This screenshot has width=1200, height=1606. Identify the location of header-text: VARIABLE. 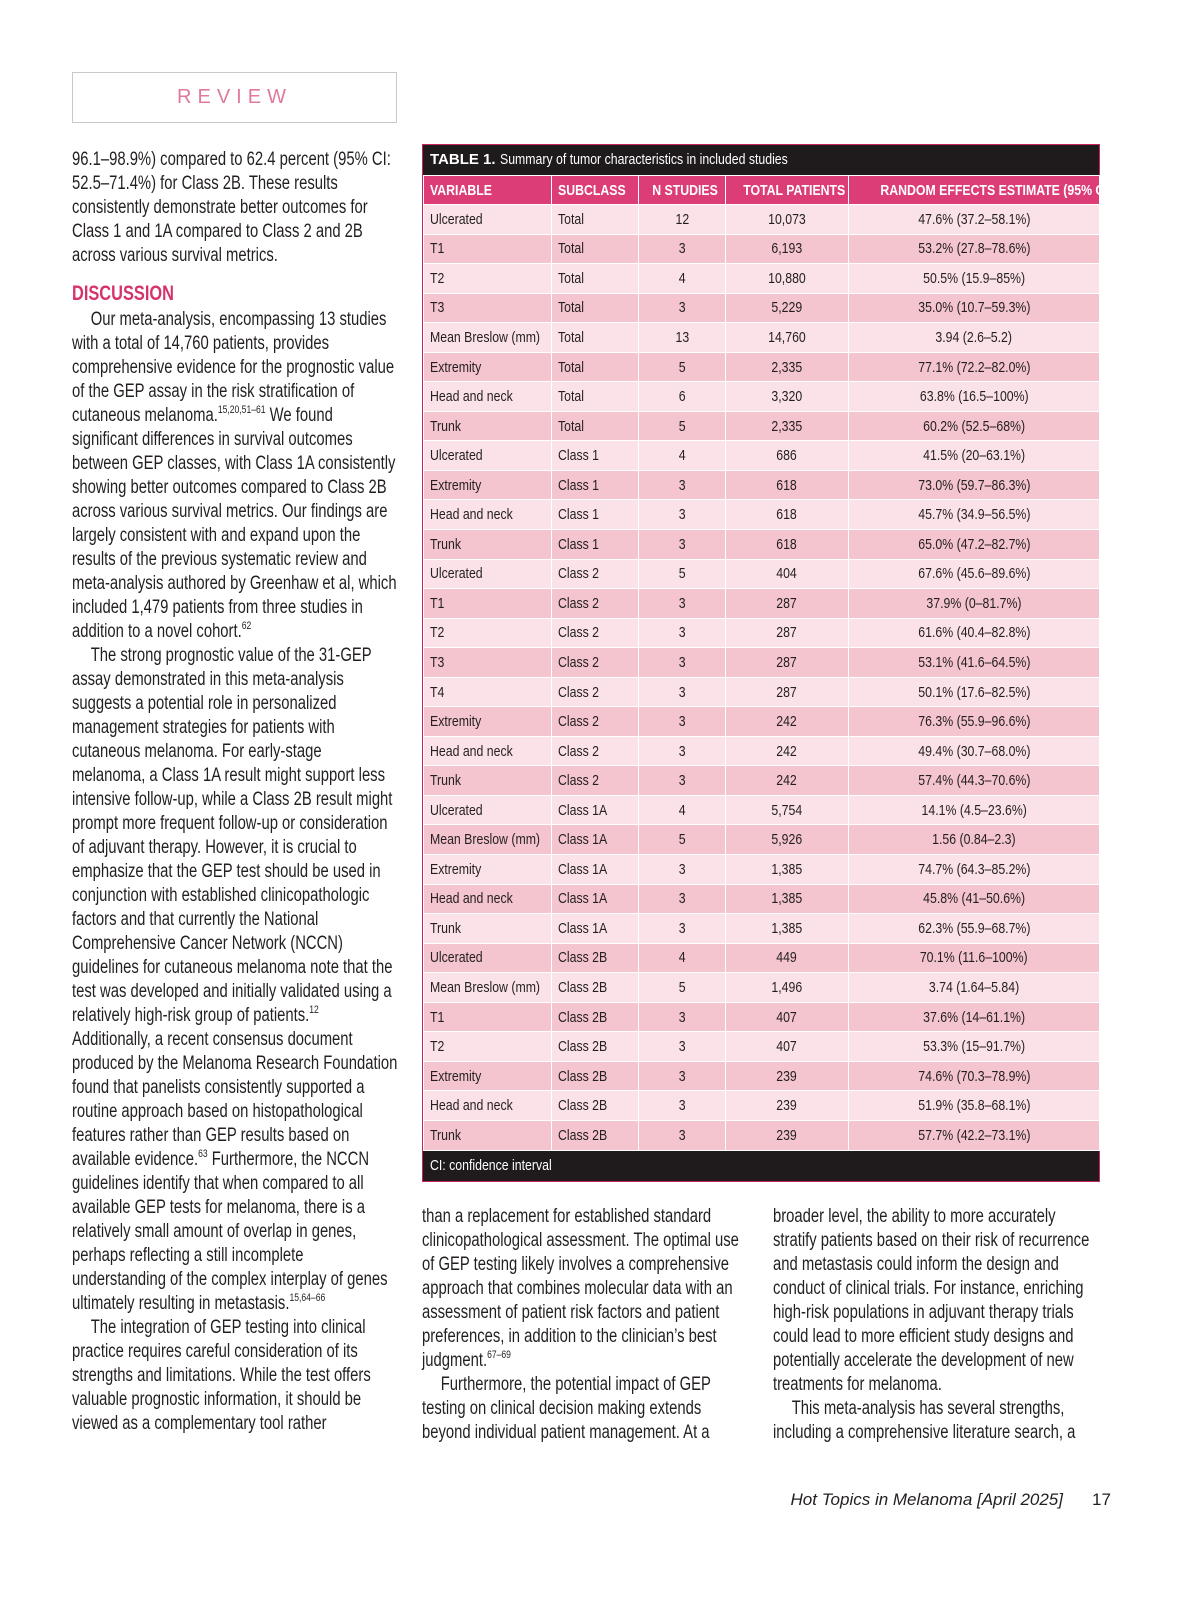
(461, 190).